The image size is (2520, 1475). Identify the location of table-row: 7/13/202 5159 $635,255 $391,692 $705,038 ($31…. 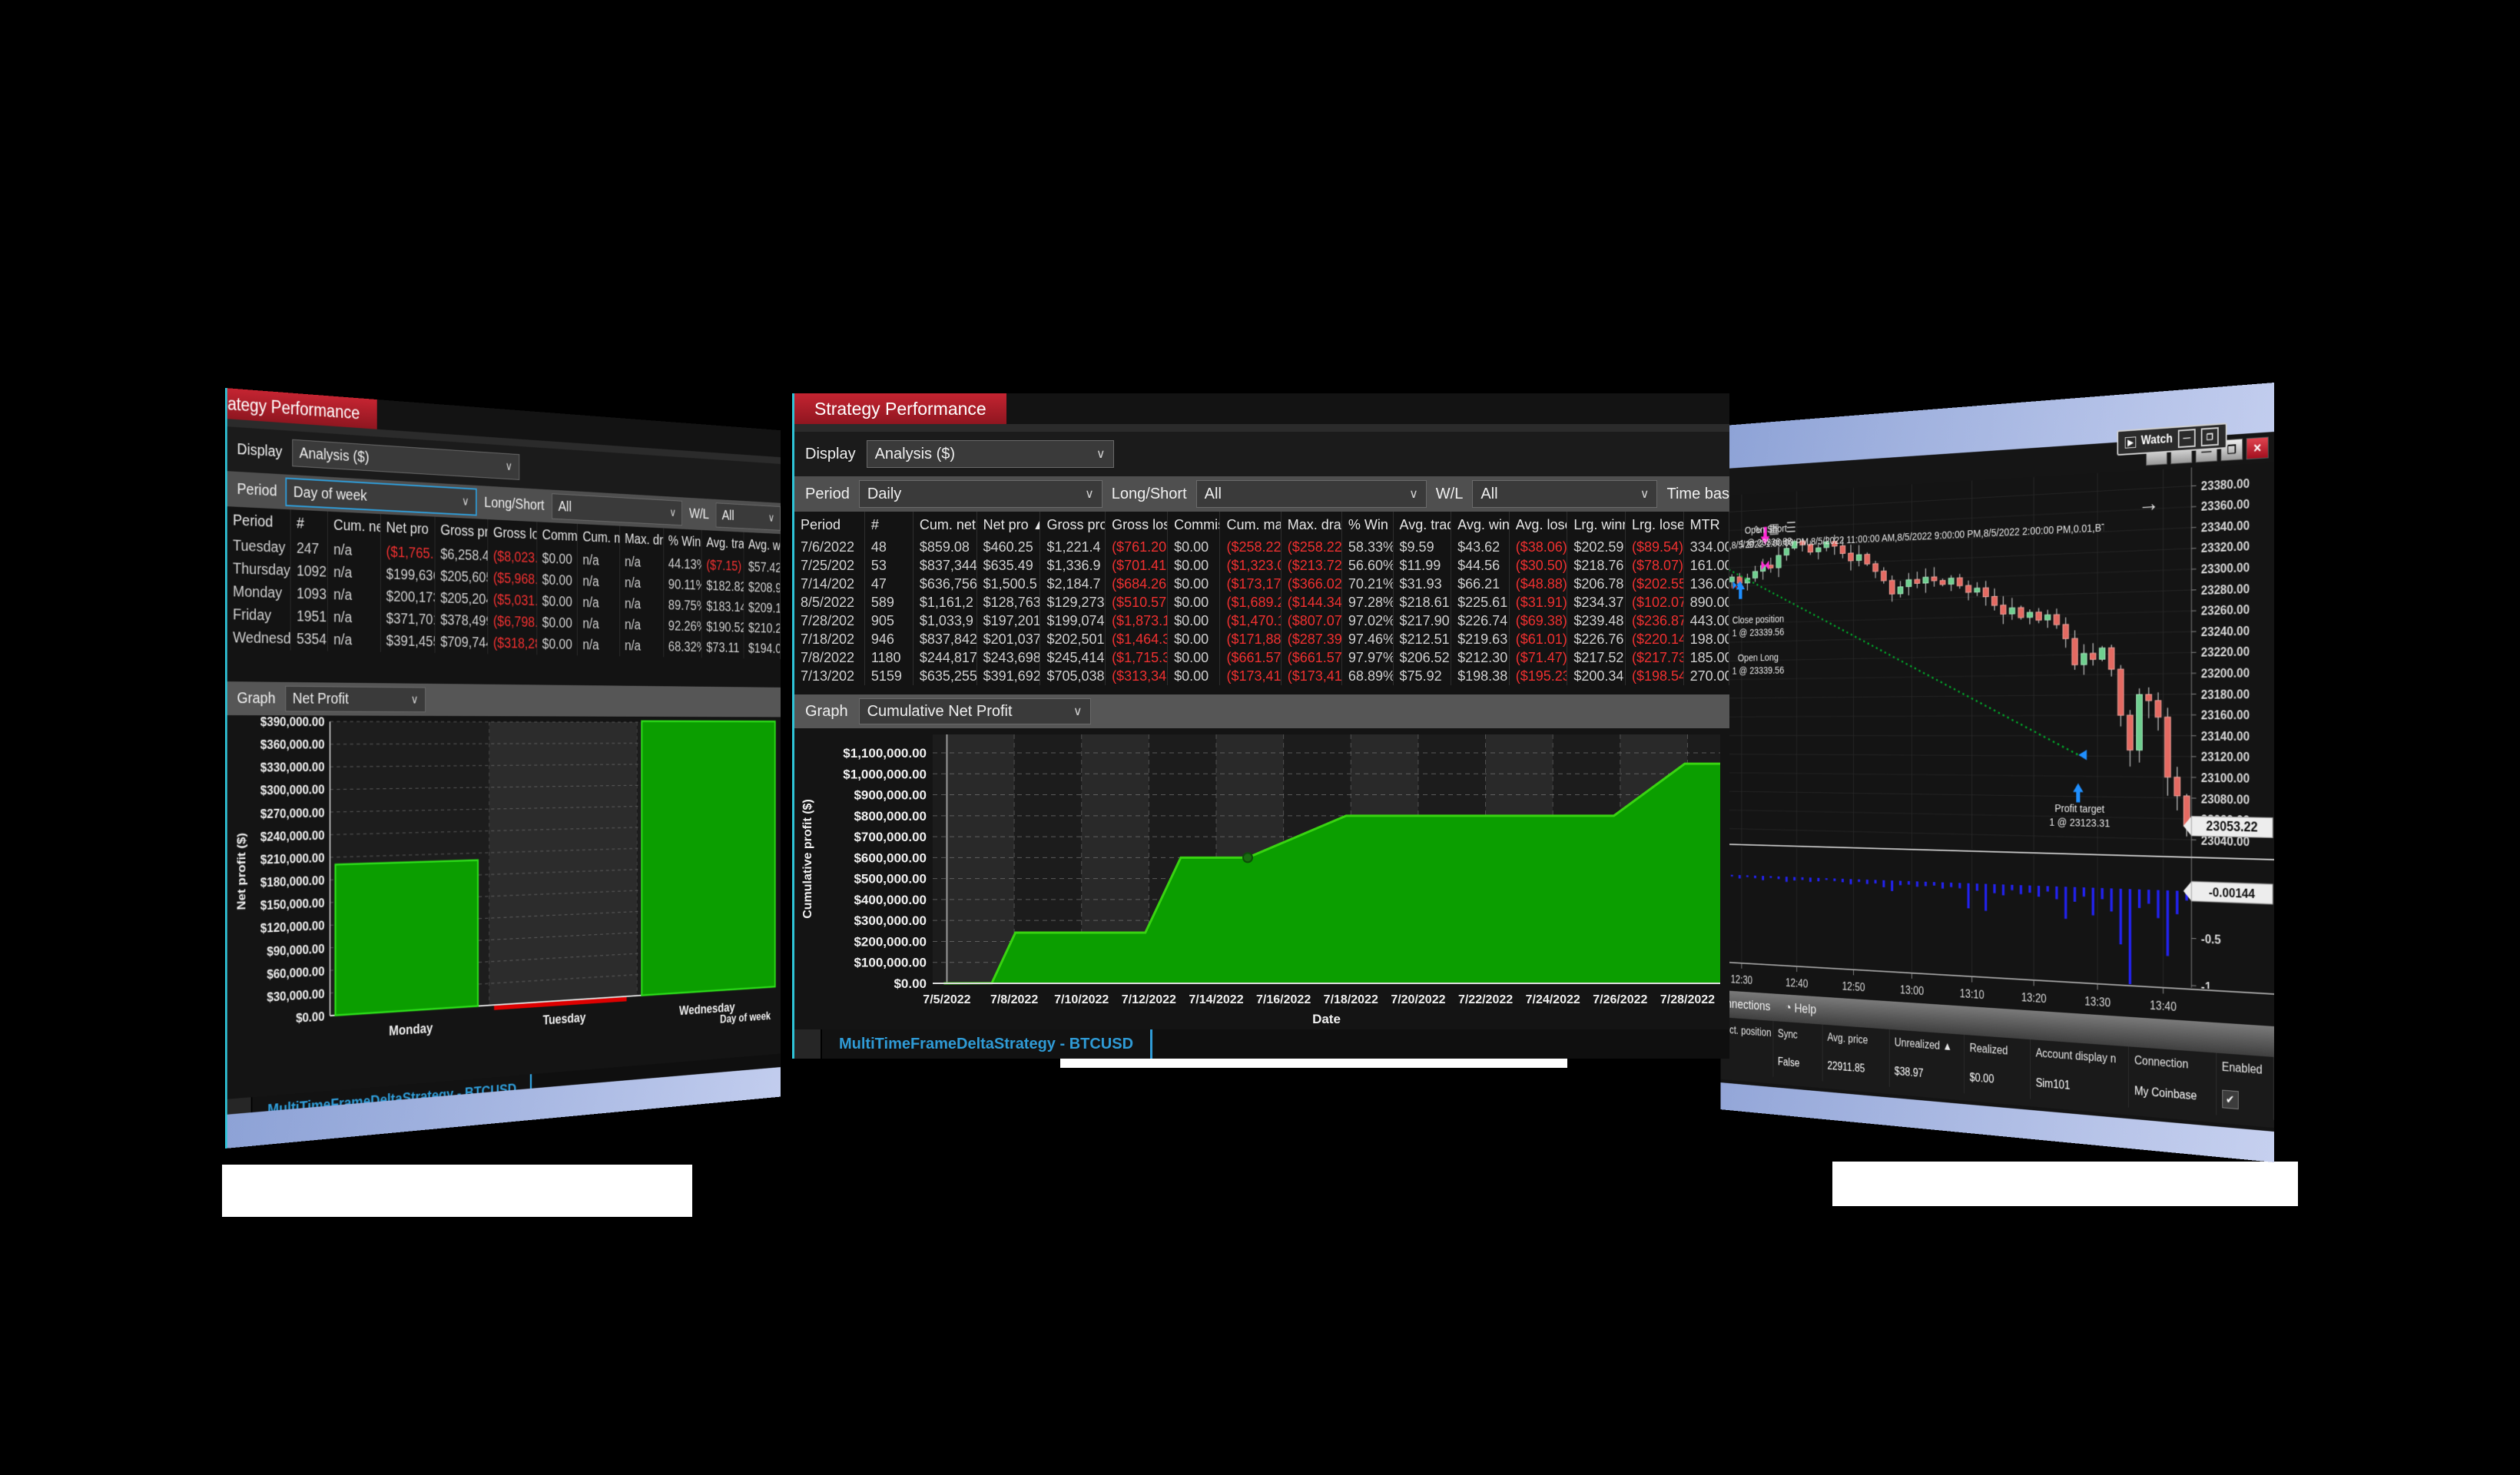
(1261, 676).